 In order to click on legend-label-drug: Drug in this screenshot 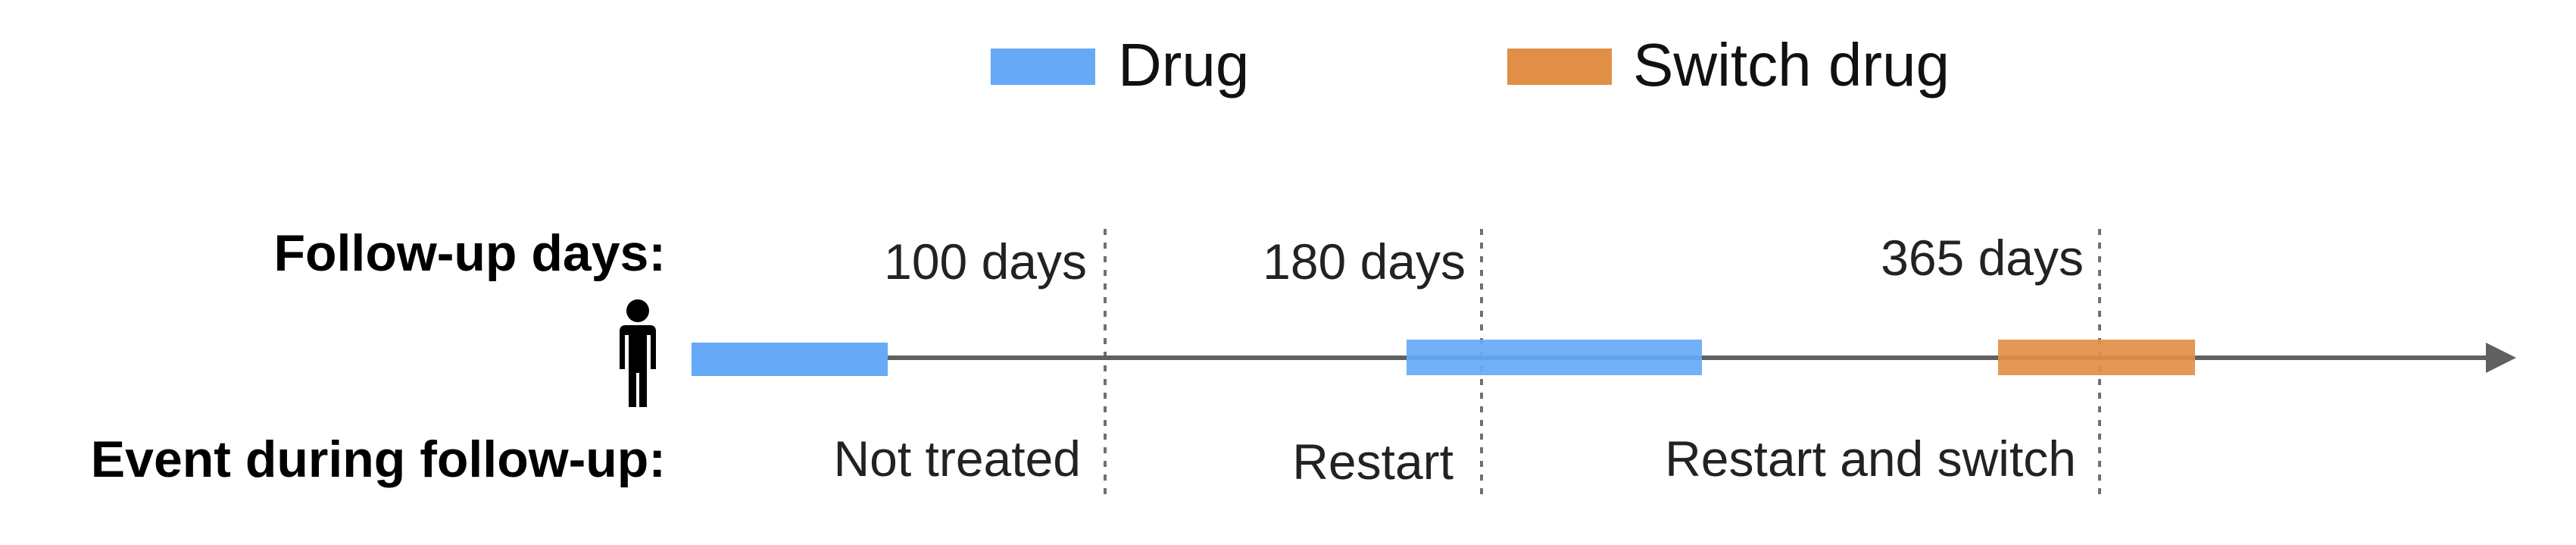, I will do `click(1184, 65)`.